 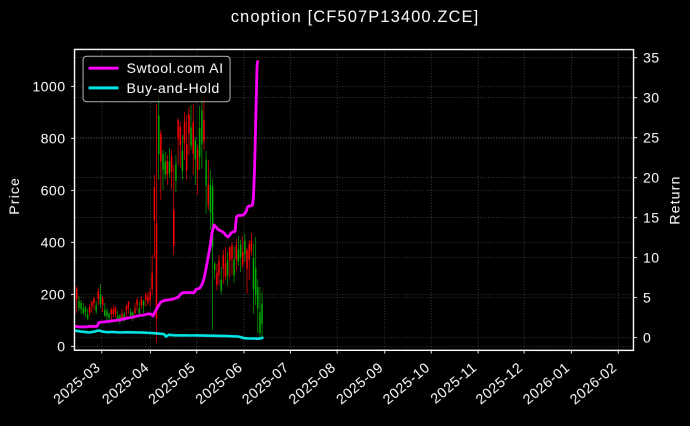 I want to click on svg-text: 30, so click(x=651, y=98).